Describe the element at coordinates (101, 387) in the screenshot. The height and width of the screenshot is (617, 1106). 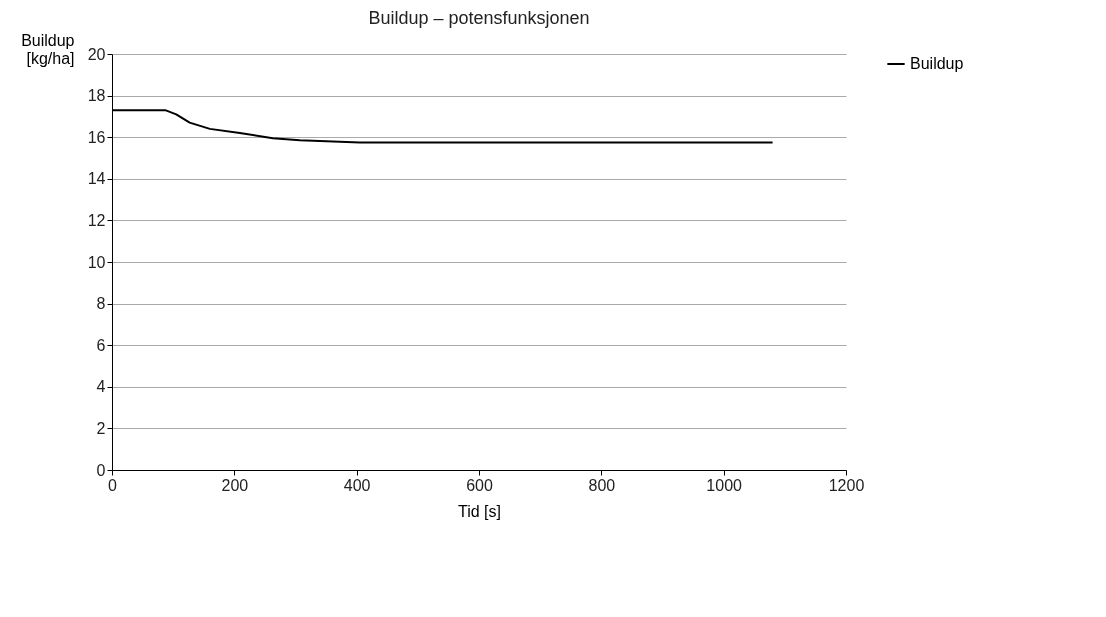
I see `y-tick-label: 4` at that location.